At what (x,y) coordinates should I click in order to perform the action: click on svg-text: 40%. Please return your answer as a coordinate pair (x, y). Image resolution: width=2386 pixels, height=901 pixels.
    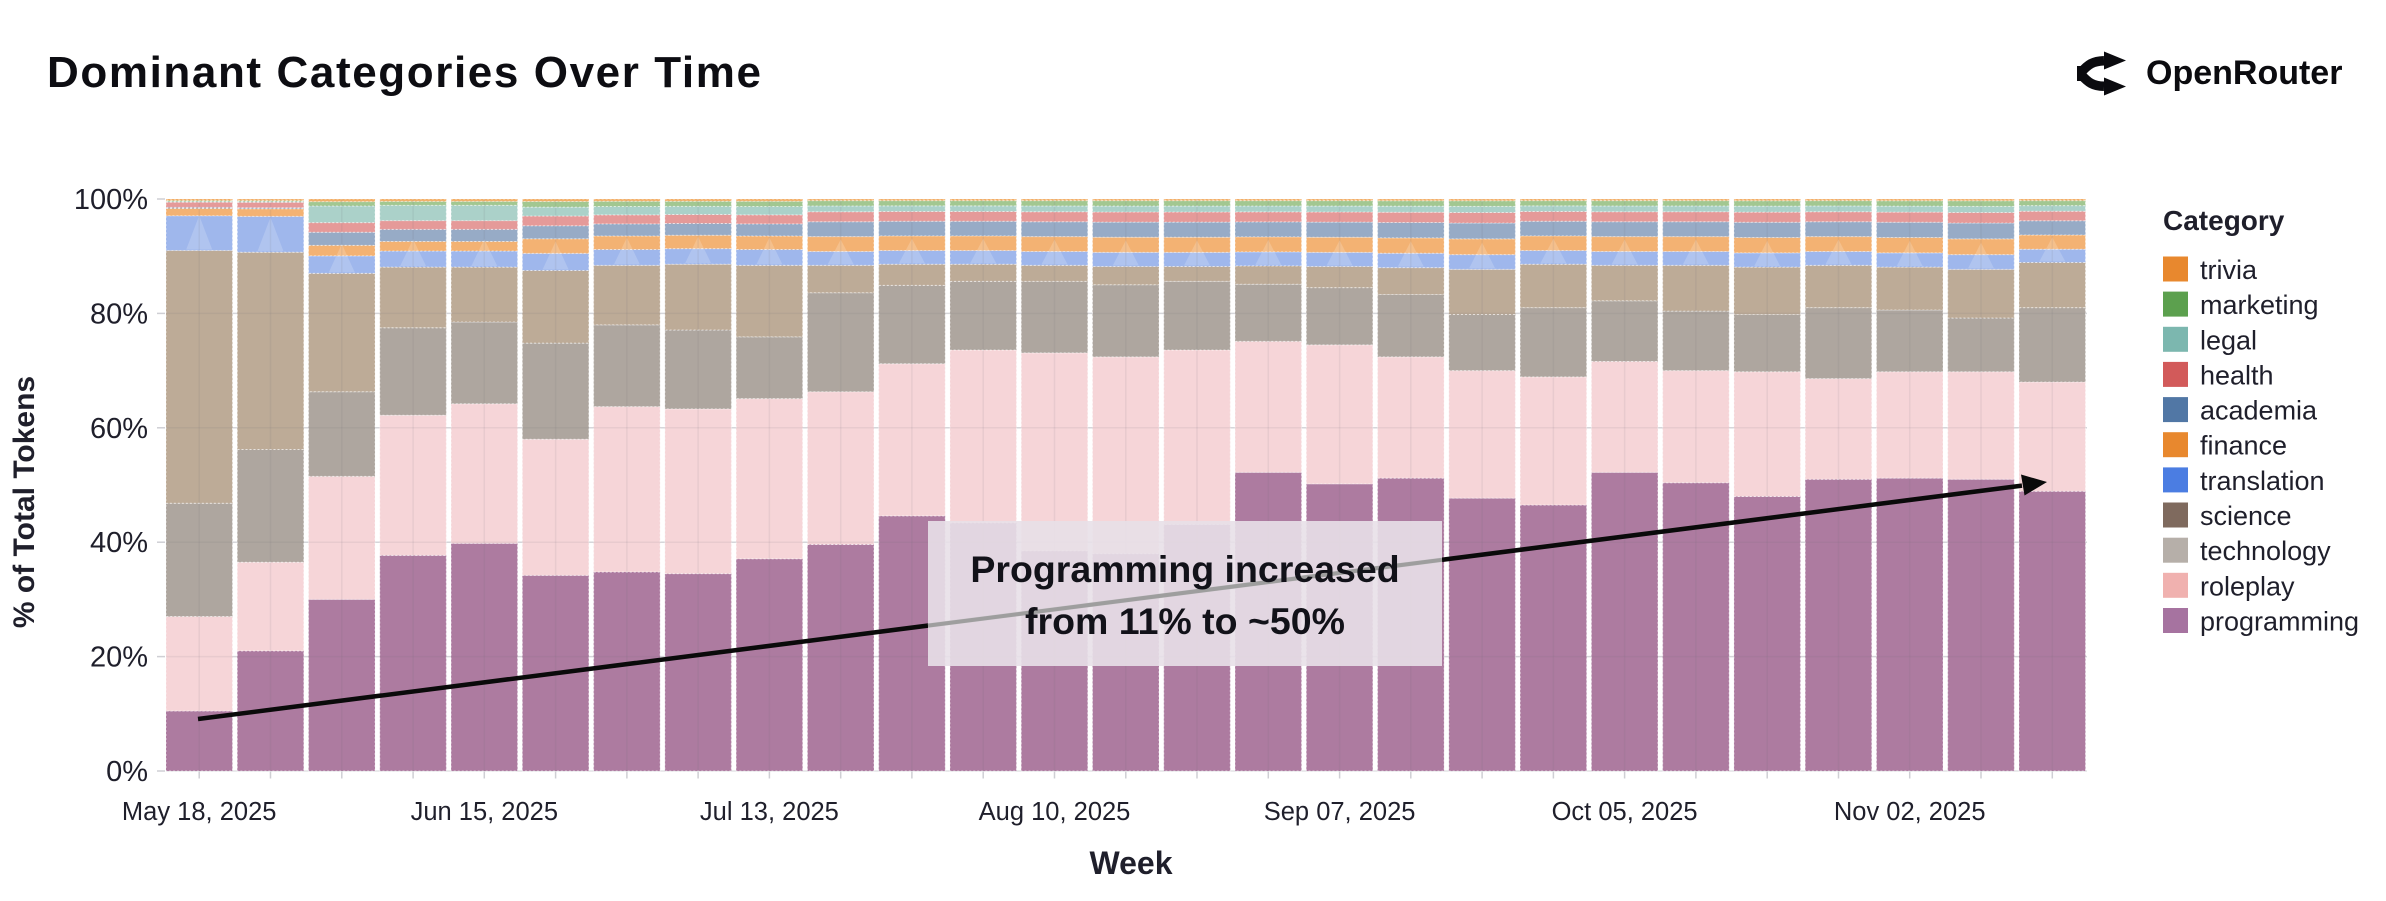
    Looking at the image, I should click on (119, 543).